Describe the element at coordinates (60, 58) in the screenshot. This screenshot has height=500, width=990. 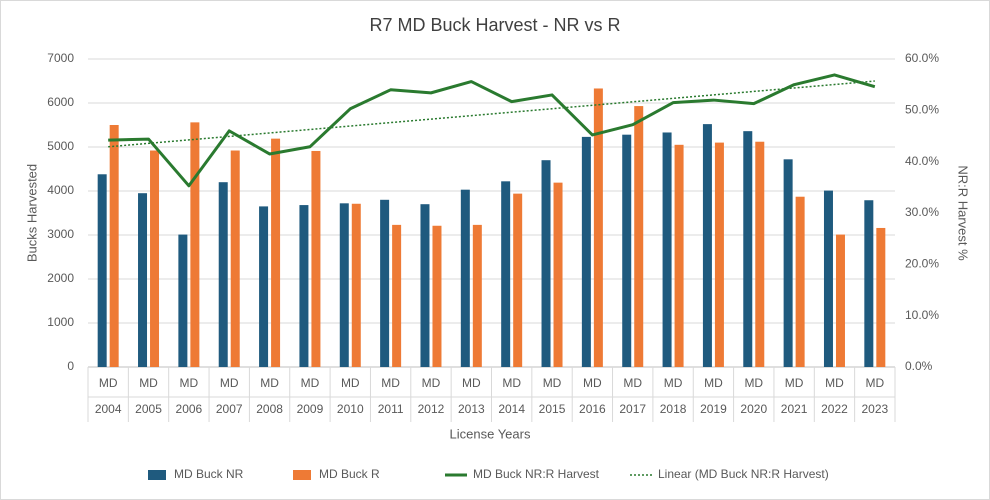
I see `y-tick-label: 7000` at that location.